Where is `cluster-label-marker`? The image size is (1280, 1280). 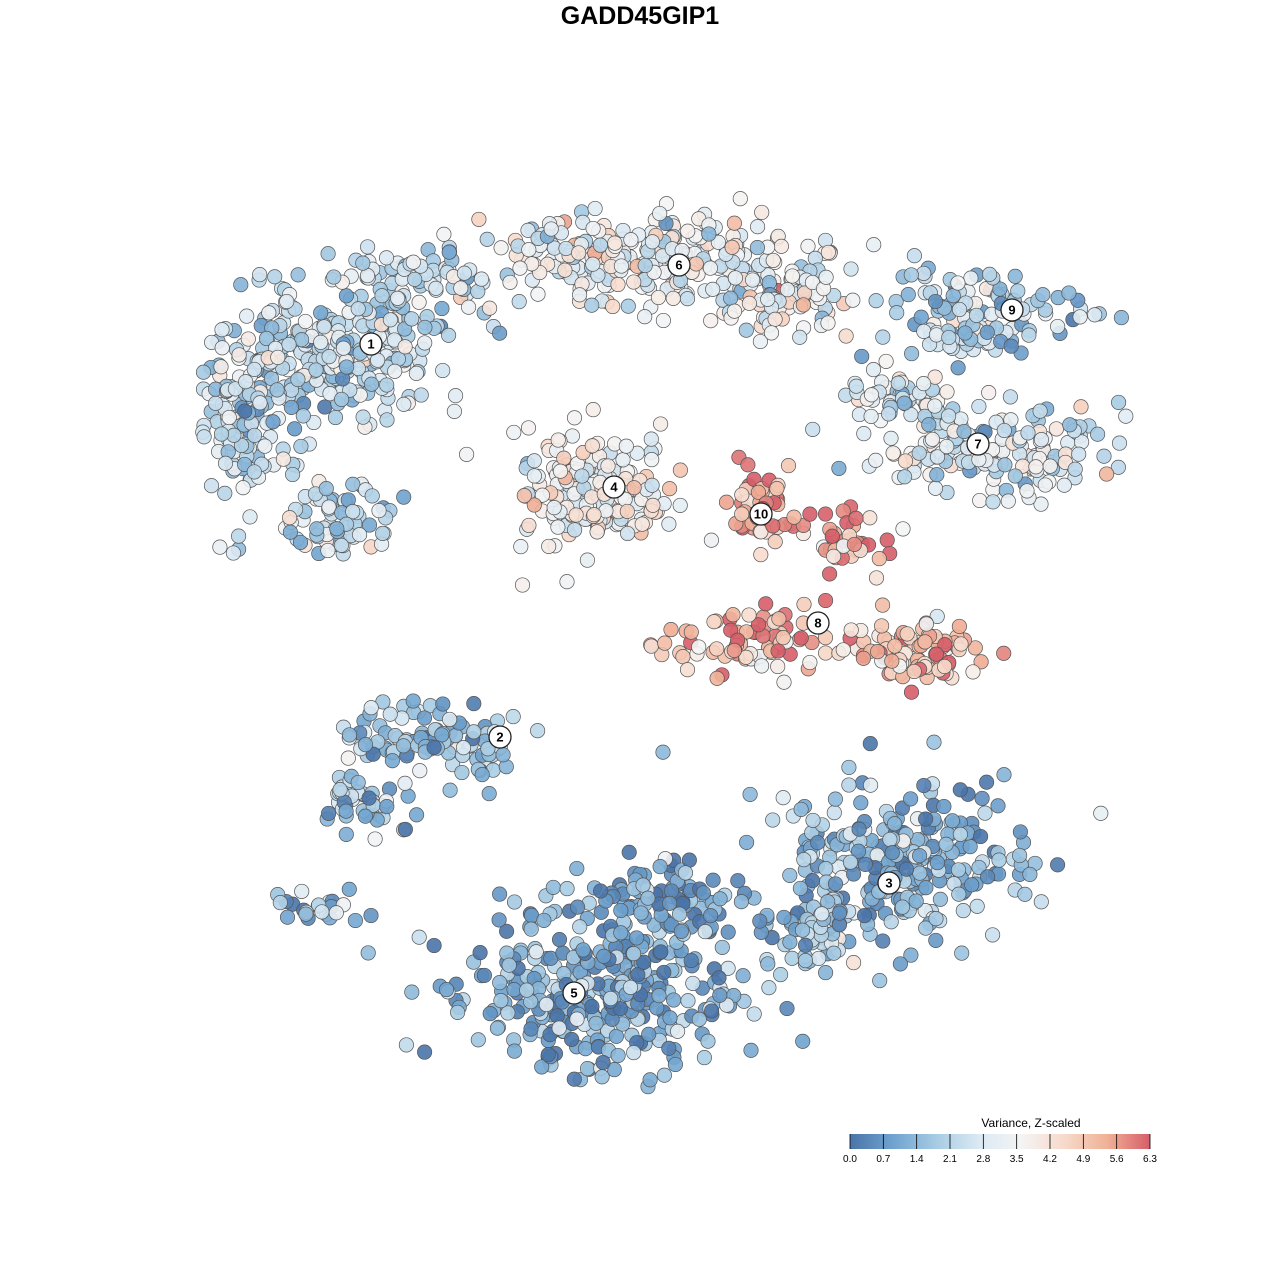
cluster-label-marker is located at coordinates (818, 623).